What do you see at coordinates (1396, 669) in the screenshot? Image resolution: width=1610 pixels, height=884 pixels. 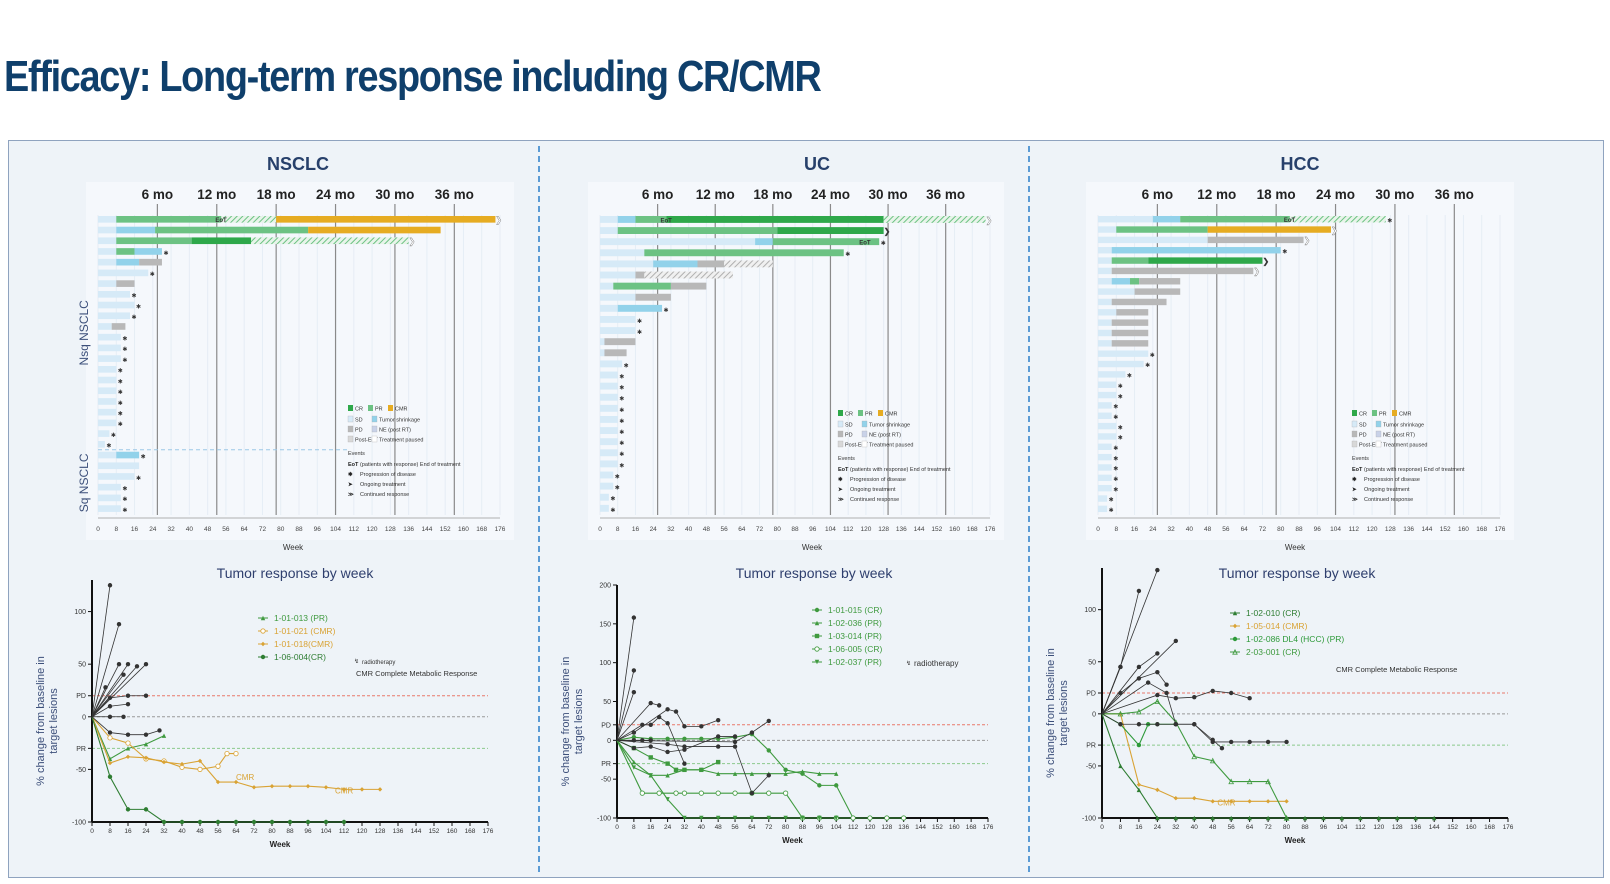 I see `note-text: CMR Complete Metabolic Response` at bounding box center [1396, 669].